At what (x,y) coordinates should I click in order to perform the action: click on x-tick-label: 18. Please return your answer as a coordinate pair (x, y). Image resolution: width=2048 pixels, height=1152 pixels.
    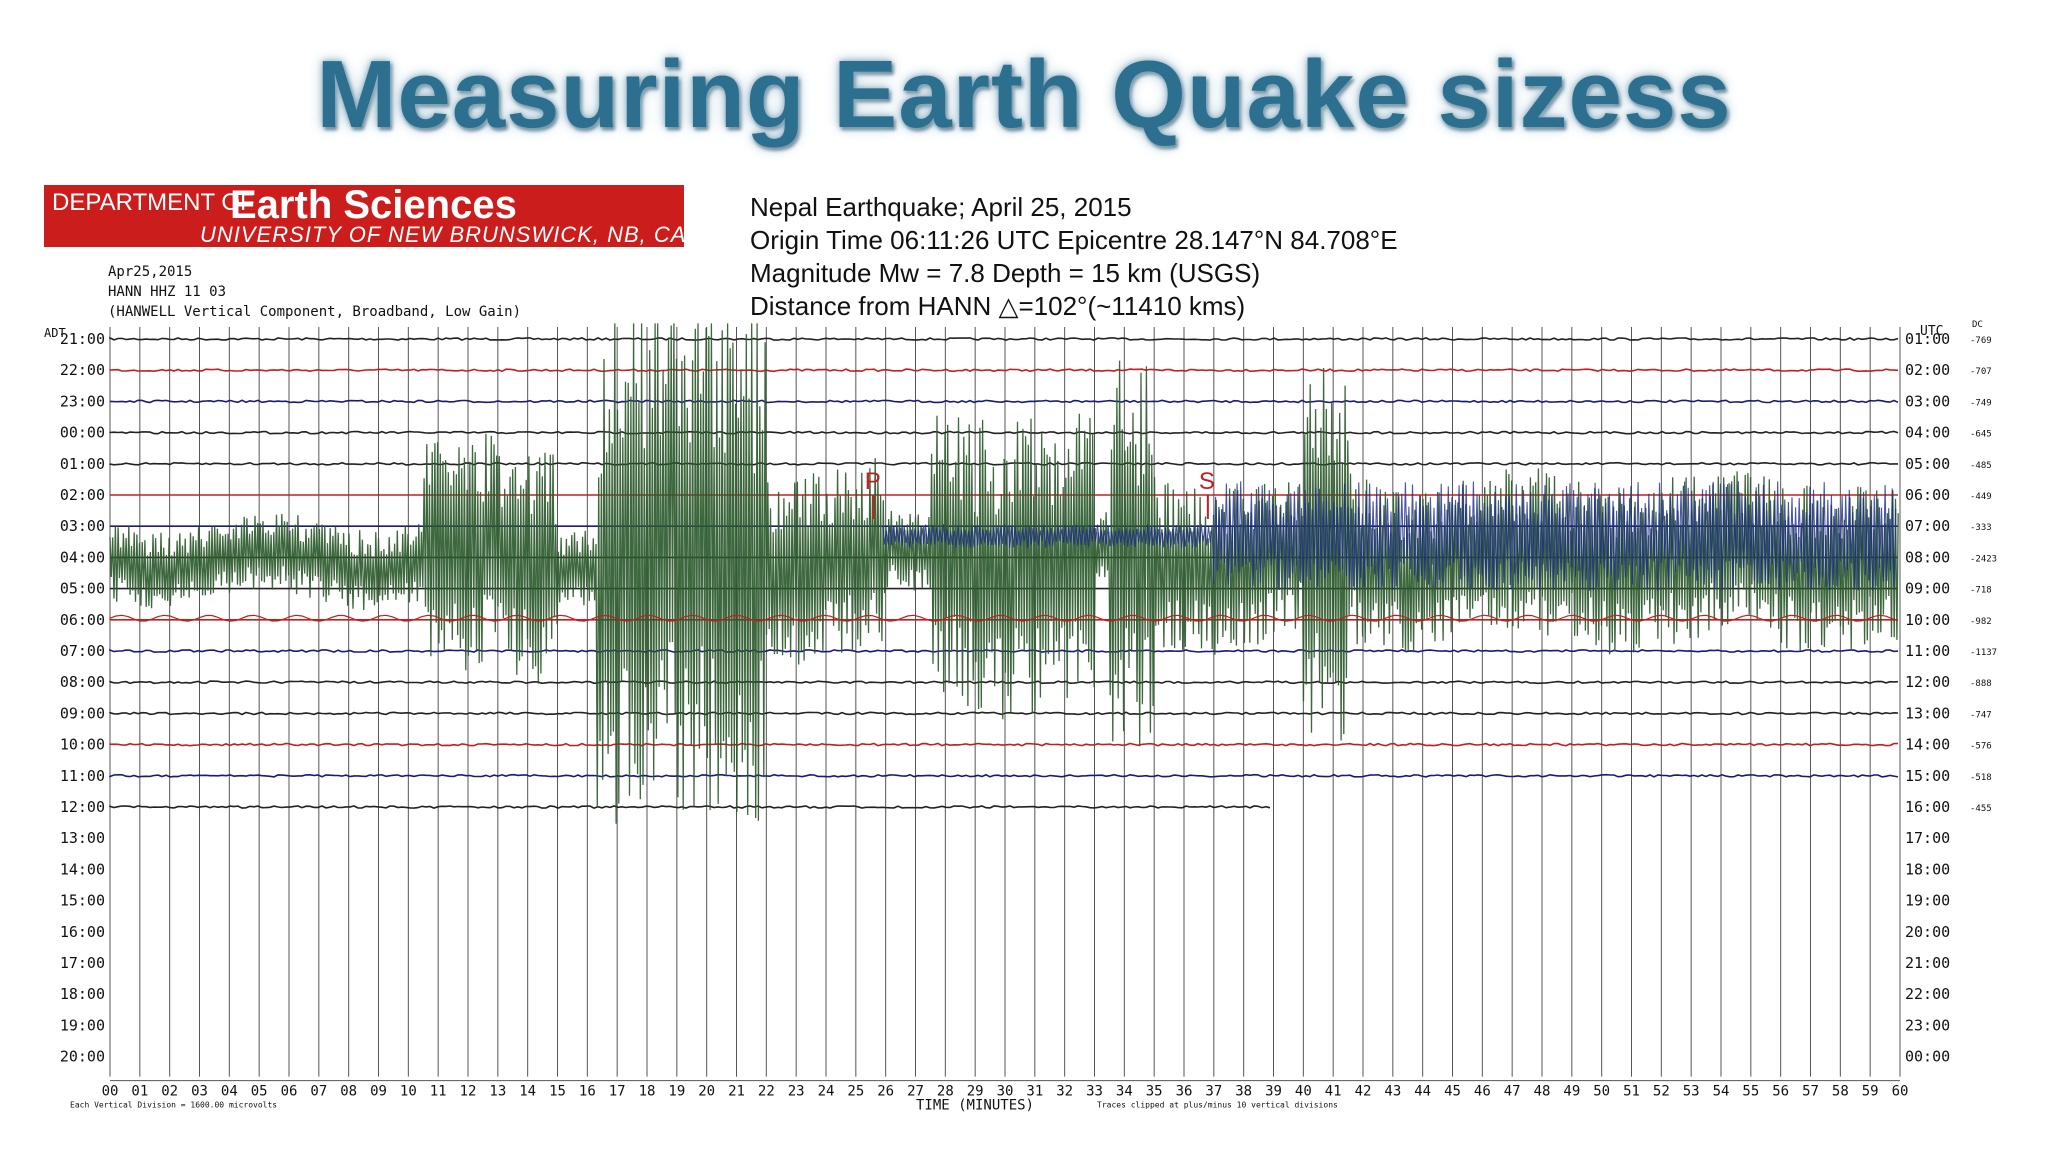
    Looking at the image, I should click on (647, 1092).